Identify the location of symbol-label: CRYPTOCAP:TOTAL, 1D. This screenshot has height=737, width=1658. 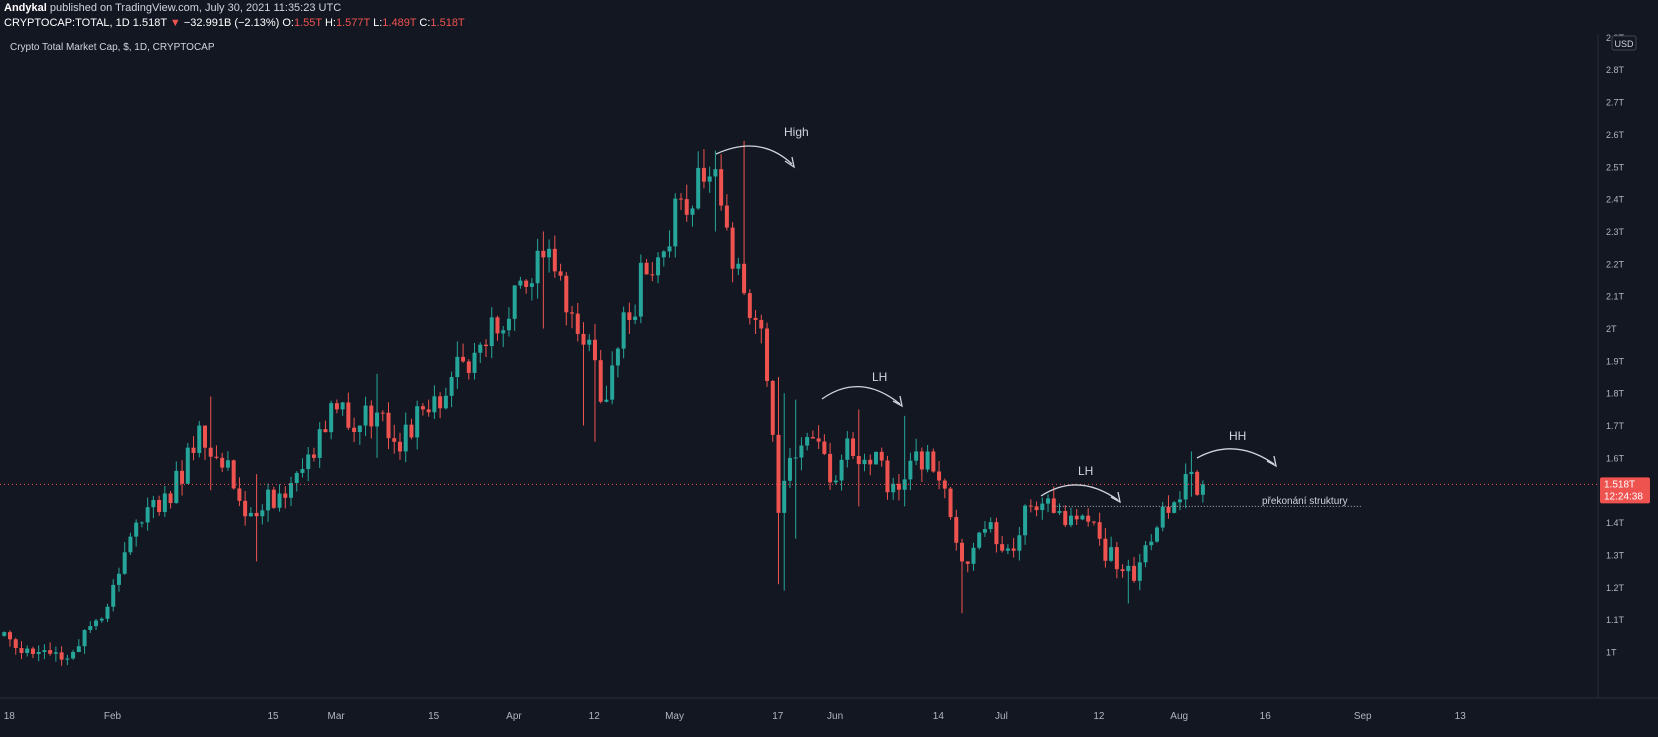
(67, 23).